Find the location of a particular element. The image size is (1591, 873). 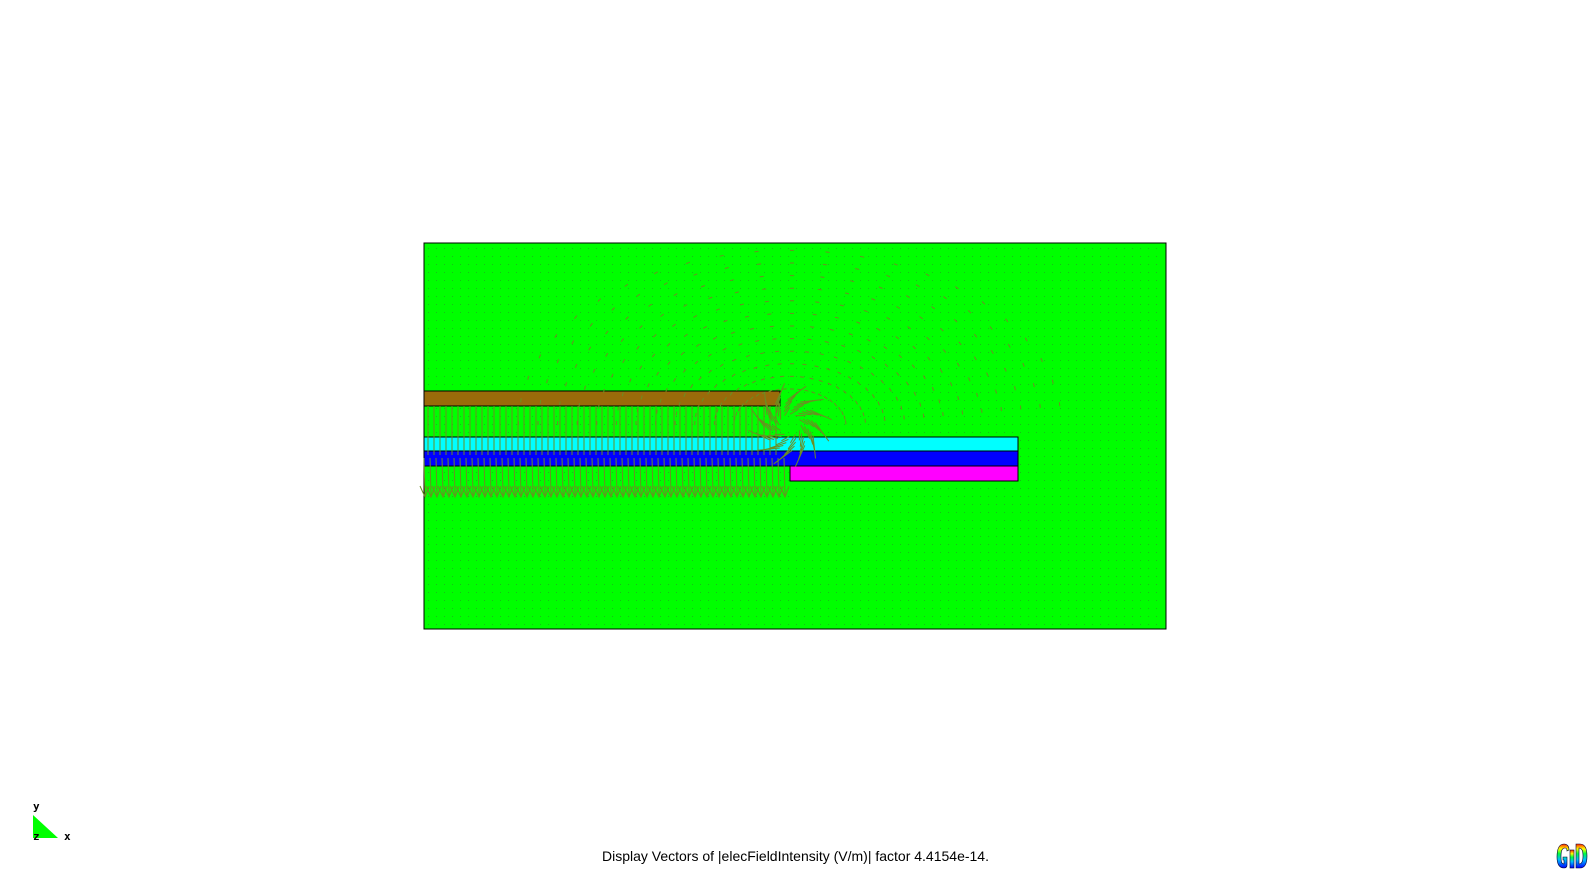

layer-bottom-region is located at coordinates (904, 473).